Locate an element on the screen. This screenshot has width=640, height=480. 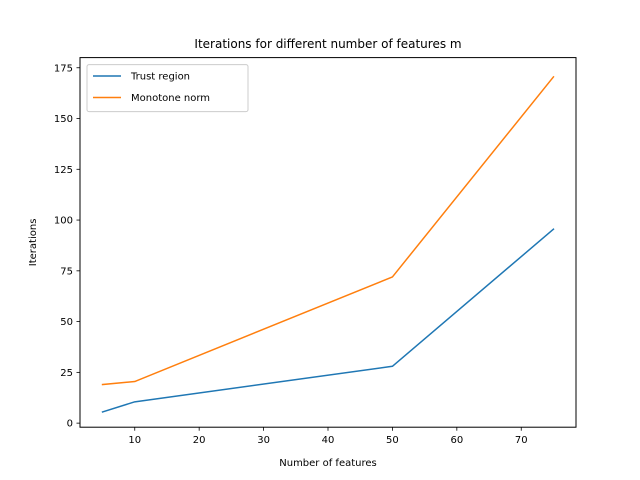
x-axis: 10 20 30 40 50 60 70 is located at coordinates (328, 436).